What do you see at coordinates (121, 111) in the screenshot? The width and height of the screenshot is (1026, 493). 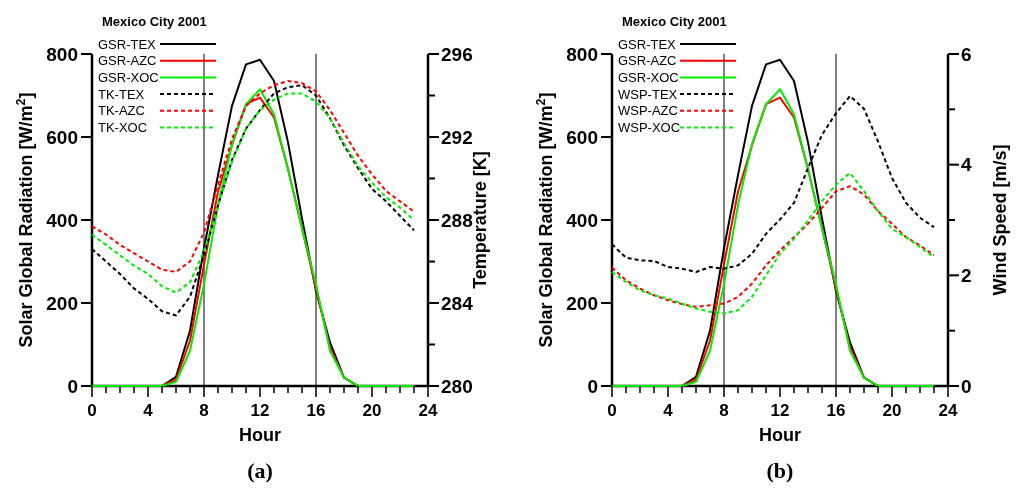 I see `legend-label: TK-AZC` at bounding box center [121, 111].